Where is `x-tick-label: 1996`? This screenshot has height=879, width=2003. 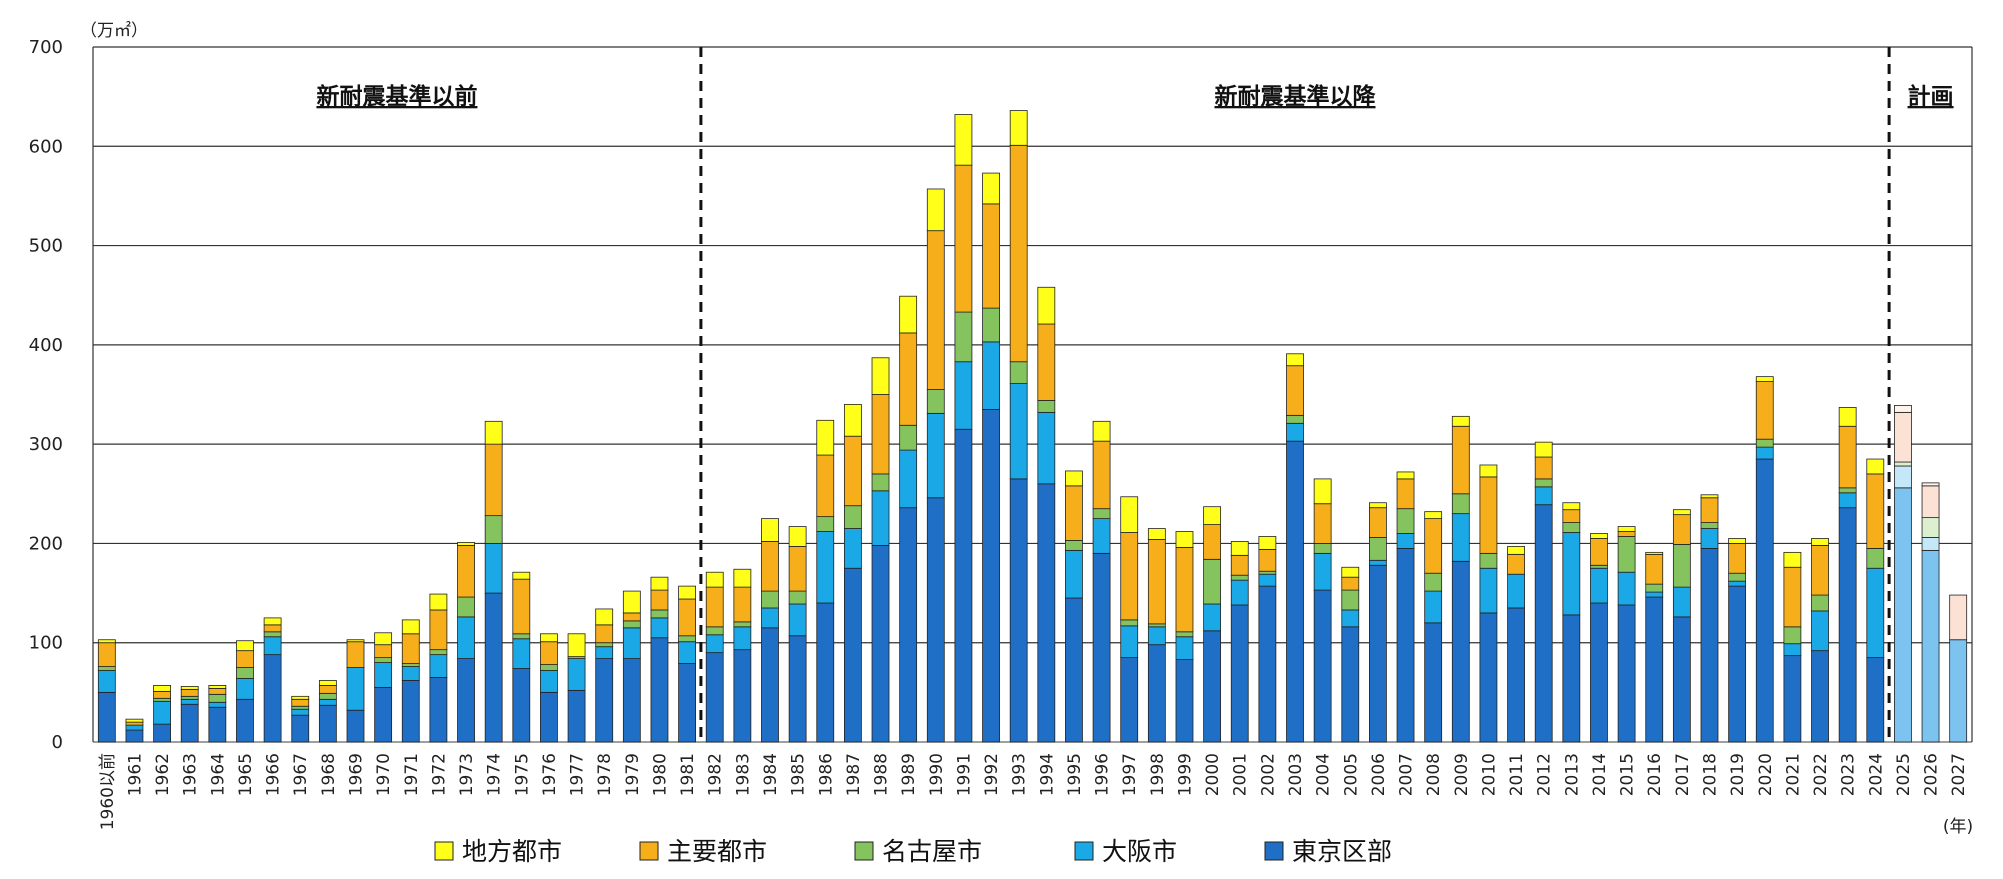
x-tick-label: 1996 is located at coordinates (1103, 774).